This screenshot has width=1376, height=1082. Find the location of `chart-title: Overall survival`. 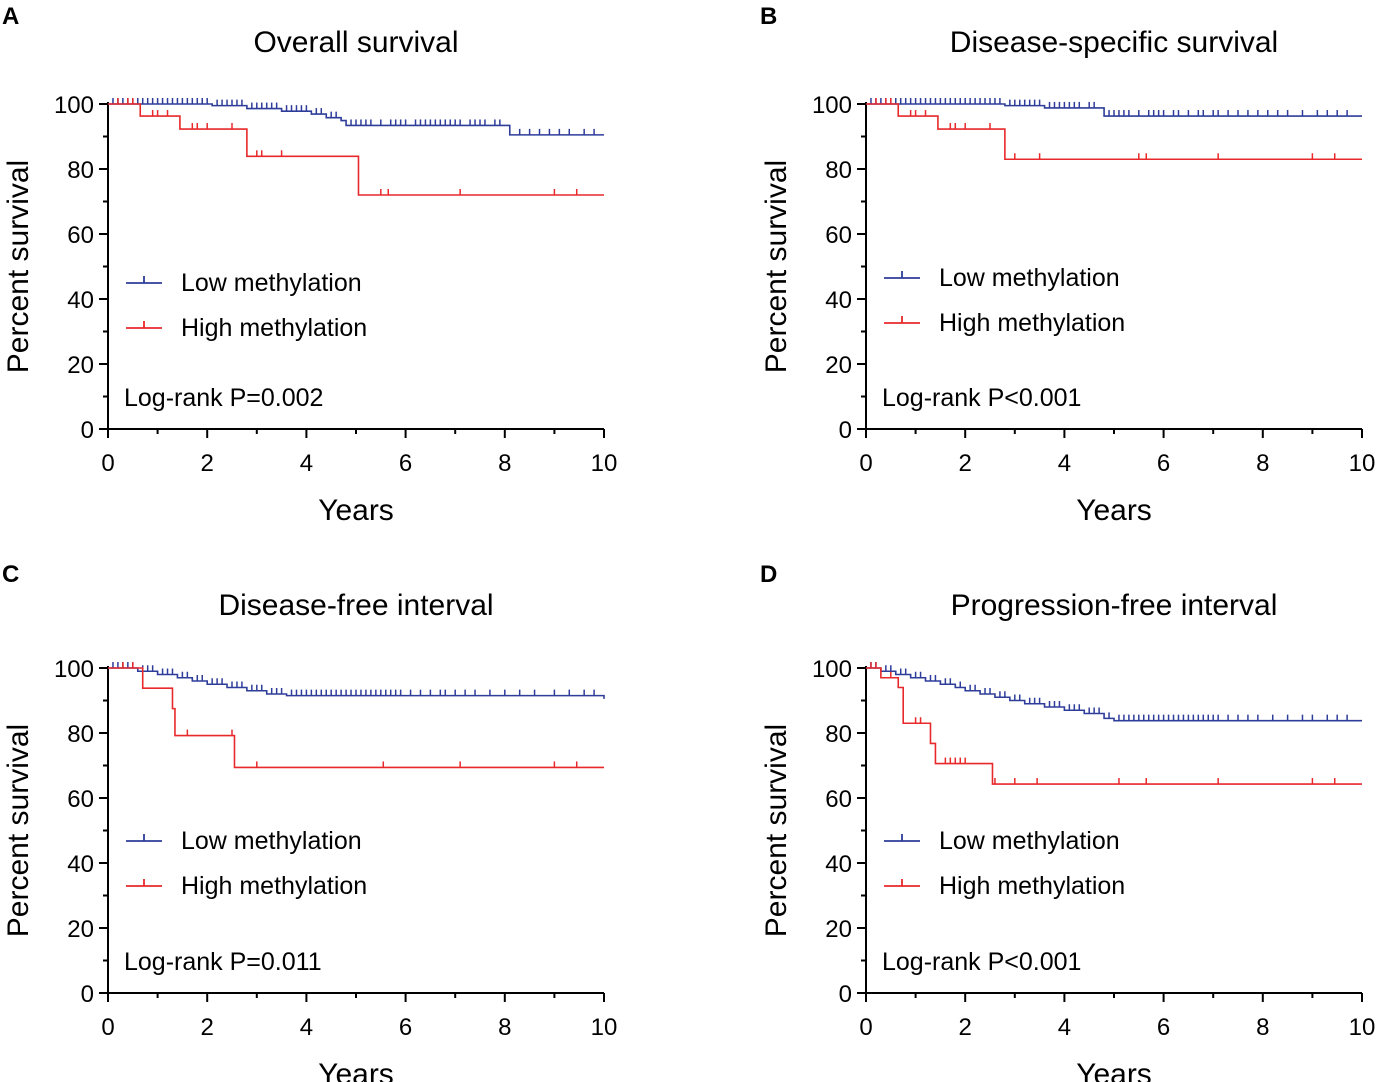

chart-title: Overall survival is located at coordinates (355, 42).